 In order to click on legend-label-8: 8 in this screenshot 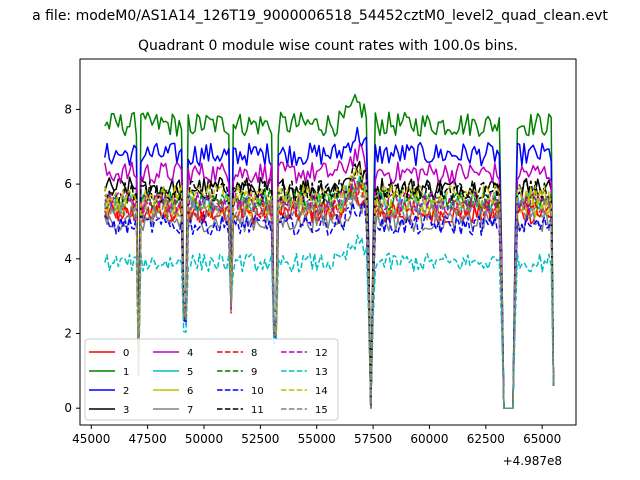, I will do `click(254, 353)`.